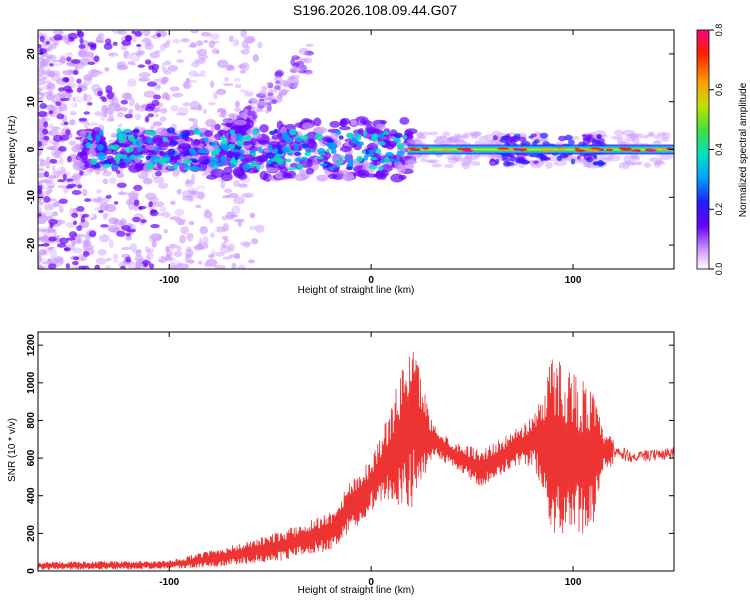 Image resolution: width=750 pixels, height=600 pixels. Describe the element at coordinates (719, 89) in the screenshot. I see `colorbar-tick-label: 0.6` at that location.